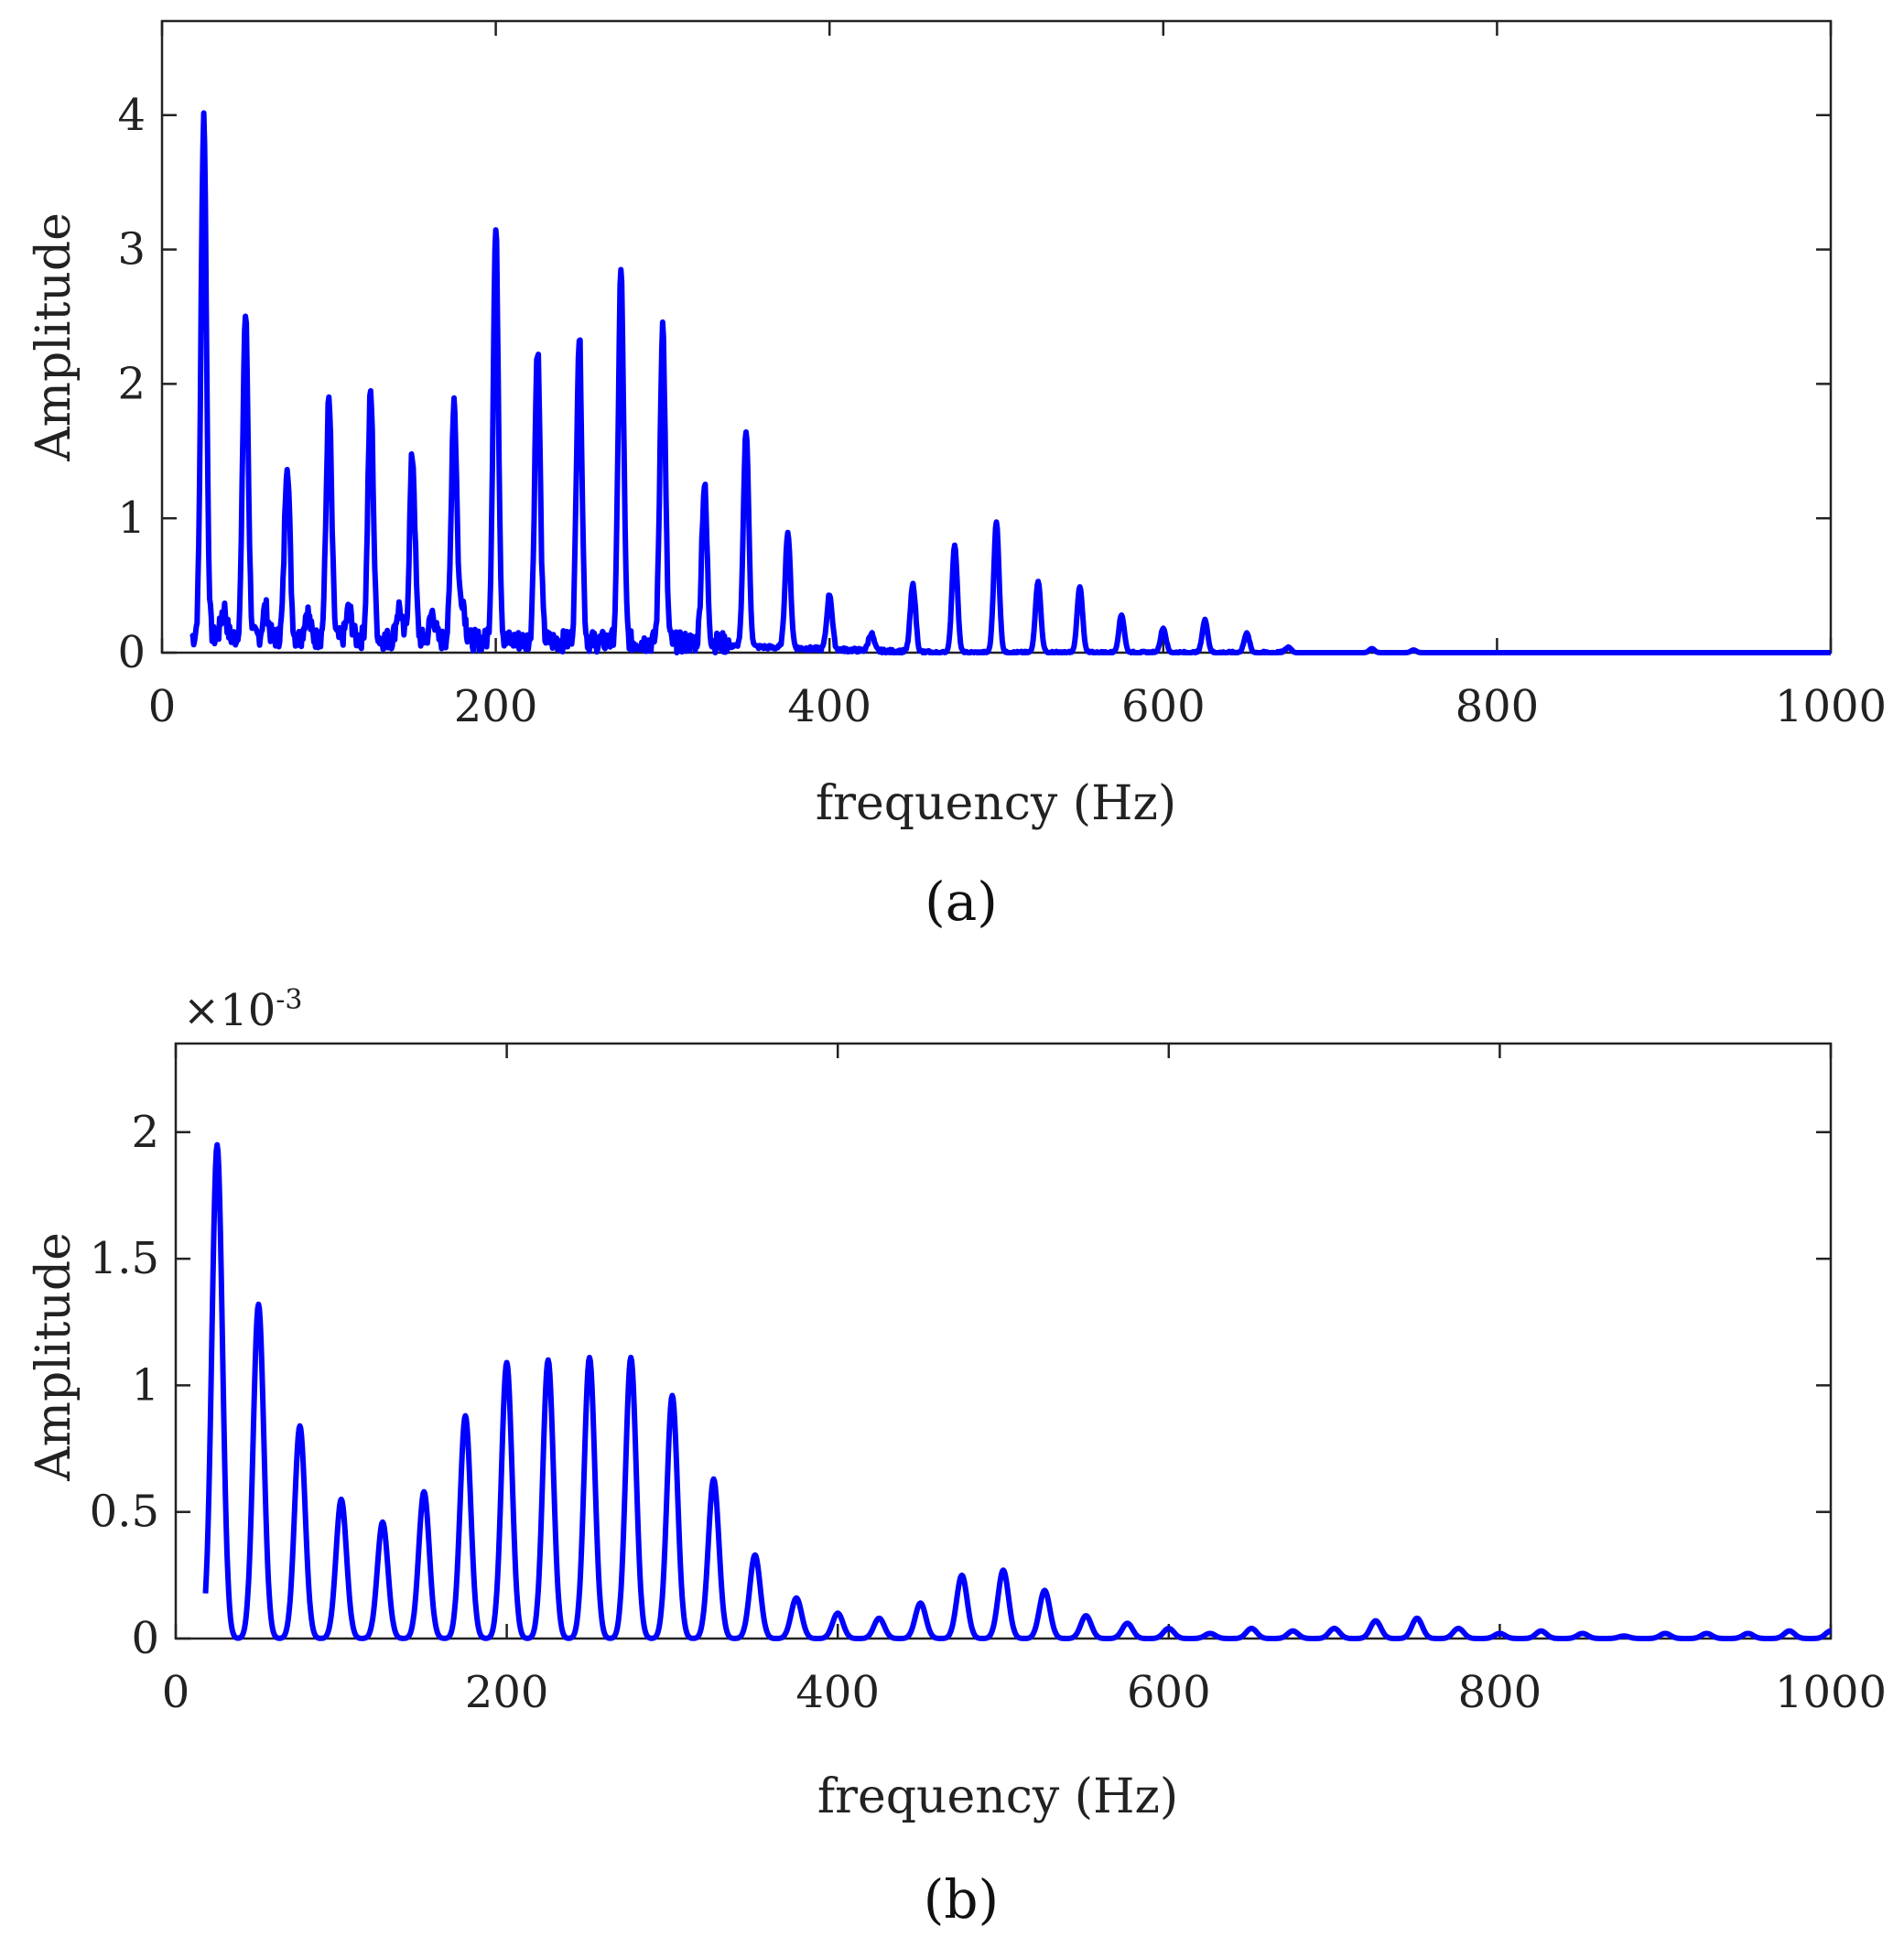 The width and height of the screenshot is (1904, 1958). I want to click on caption-a: (a), so click(961, 902).